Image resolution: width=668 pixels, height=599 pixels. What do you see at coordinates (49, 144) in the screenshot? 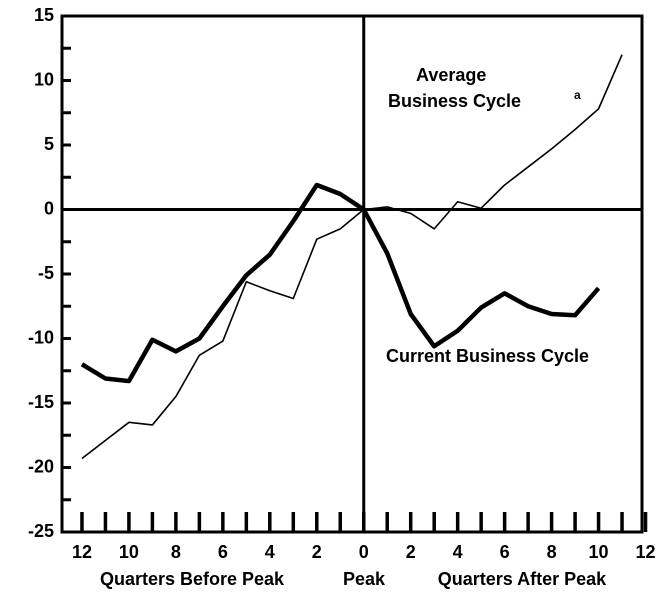
I see `y-tick-label: 5` at bounding box center [49, 144].